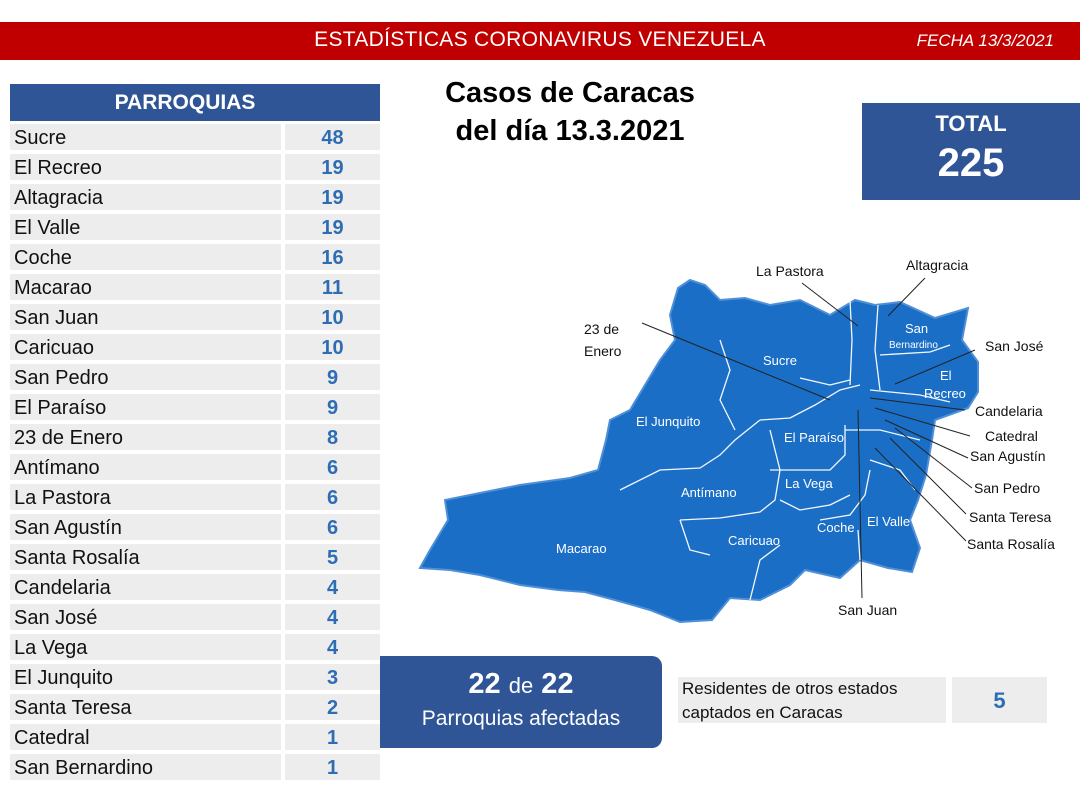 The image size is (1080, 794). I want to click on table-row: Catedral 1, so click(195, 739).